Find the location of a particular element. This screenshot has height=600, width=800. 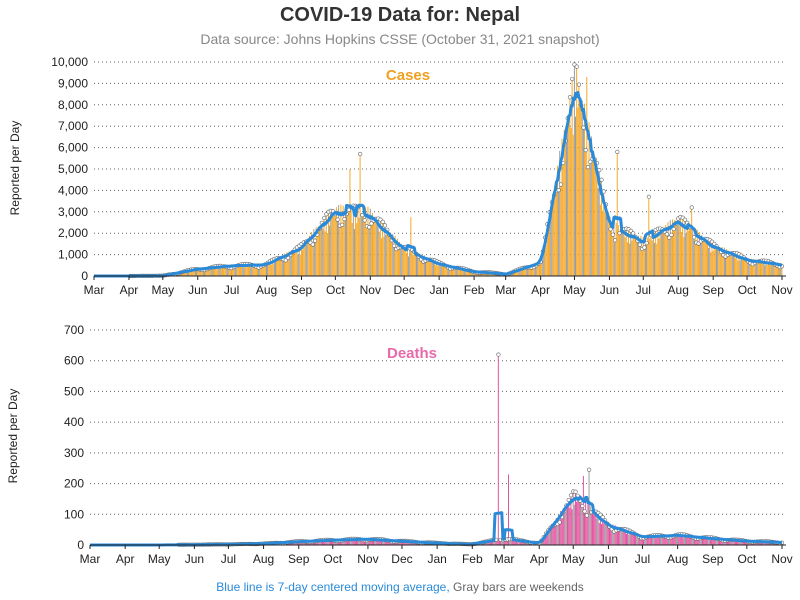

chart-title: COVID-19 Data for: Nepal is located at coordinates (400, 15).